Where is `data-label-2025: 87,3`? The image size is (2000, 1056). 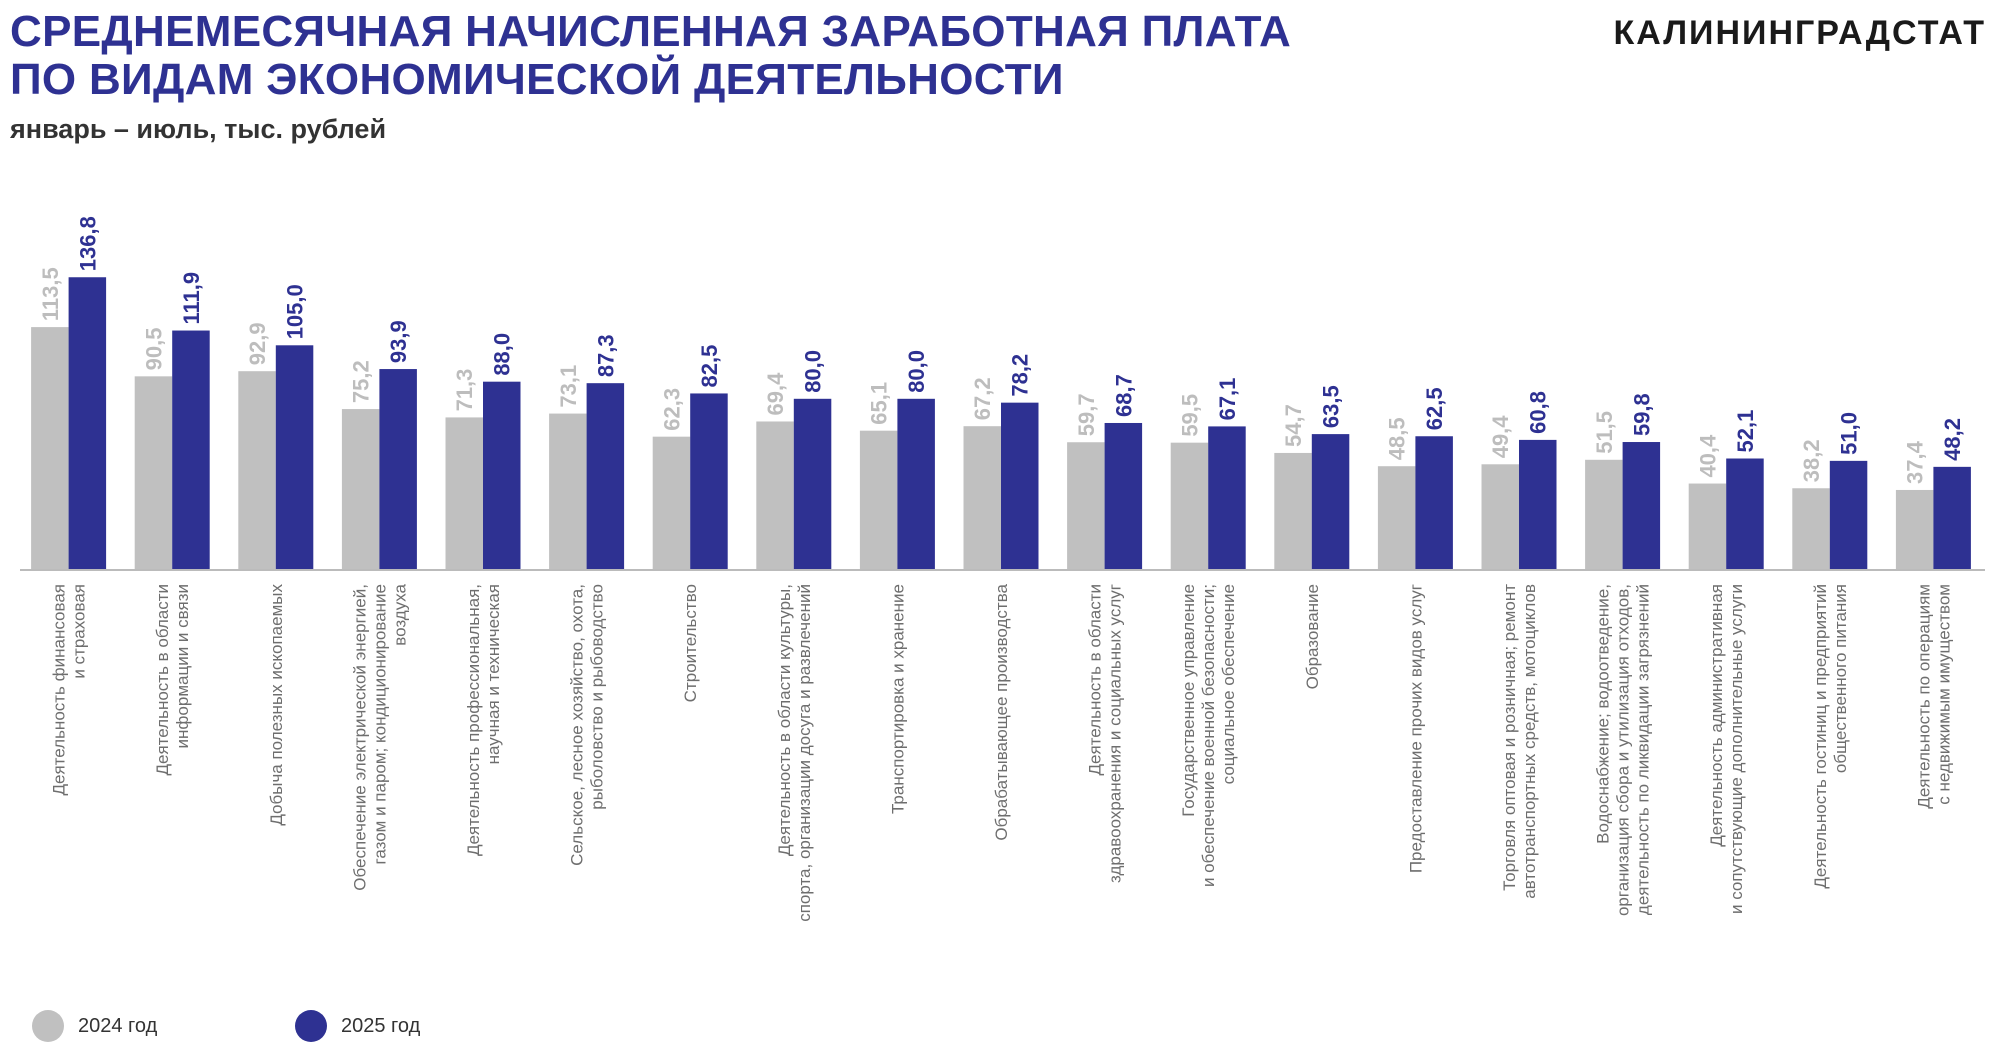
data-label-2025: 87,3 is located at coordinates (605, 355).